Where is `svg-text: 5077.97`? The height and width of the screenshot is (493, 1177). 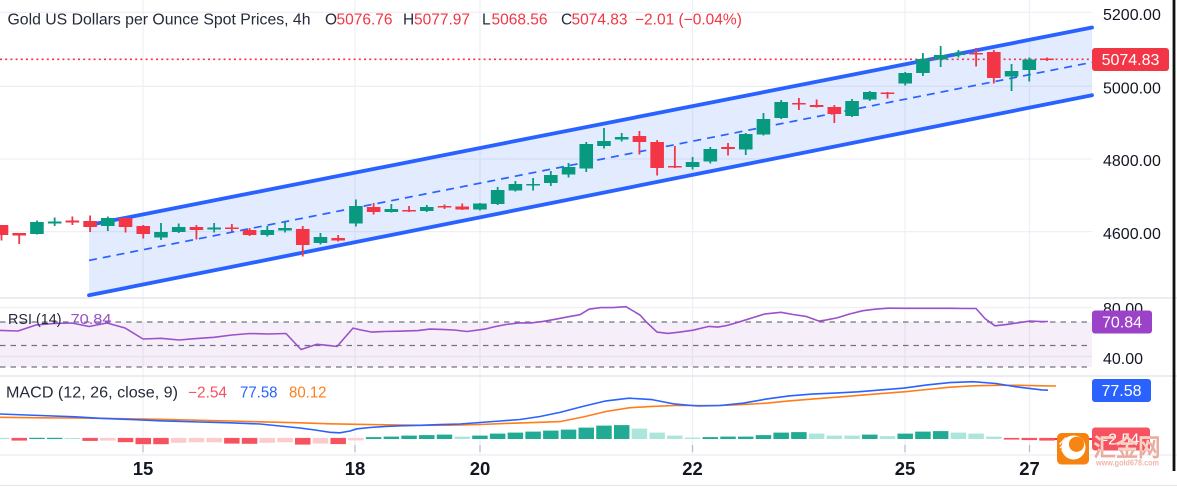
svg-text: 5077.97 is located at coordinates (442, 20).